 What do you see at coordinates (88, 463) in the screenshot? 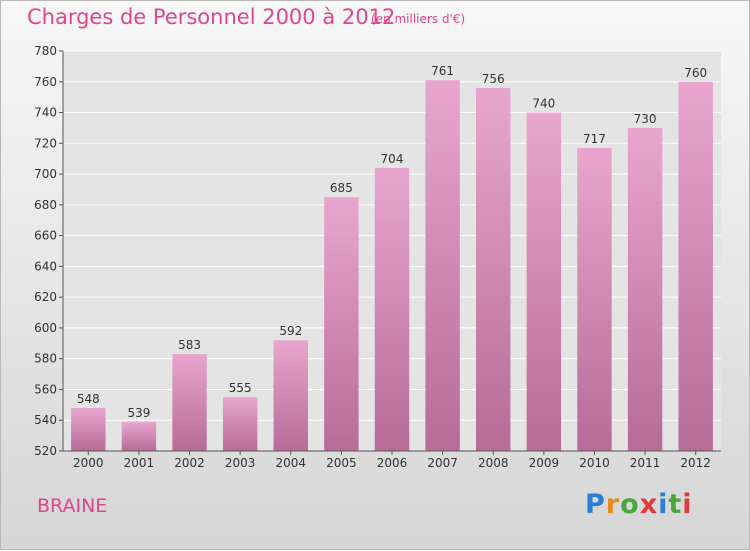
I see `x-tick-label: 2000` at bounding box center [88, 463].